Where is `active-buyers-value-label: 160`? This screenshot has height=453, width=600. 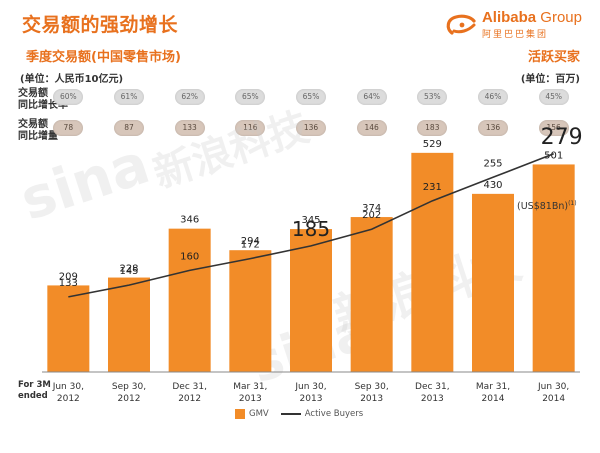
active-buyers-value-label: 160 is located at coordinates (189, 256).